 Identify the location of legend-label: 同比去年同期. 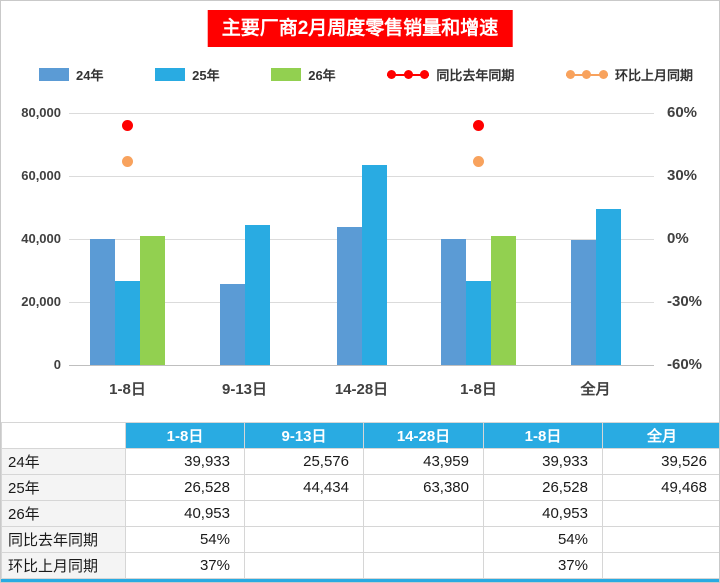
(475, 75).